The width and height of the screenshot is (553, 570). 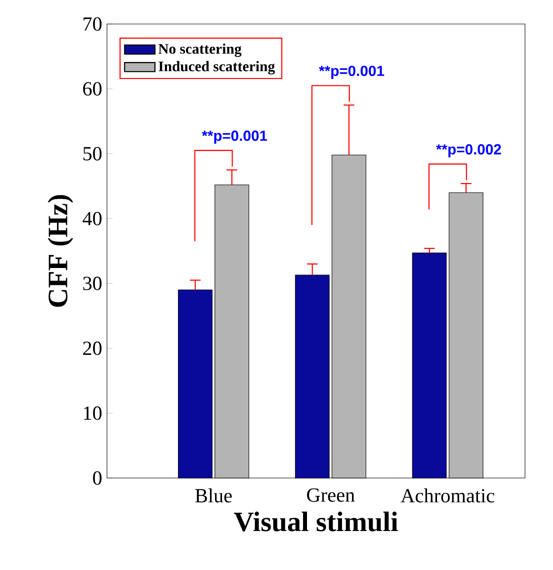 What do you see at coordinates (213, 495) in the screenshot?
I see `x-tick-label: Blue` at bounding box center [213, 495].